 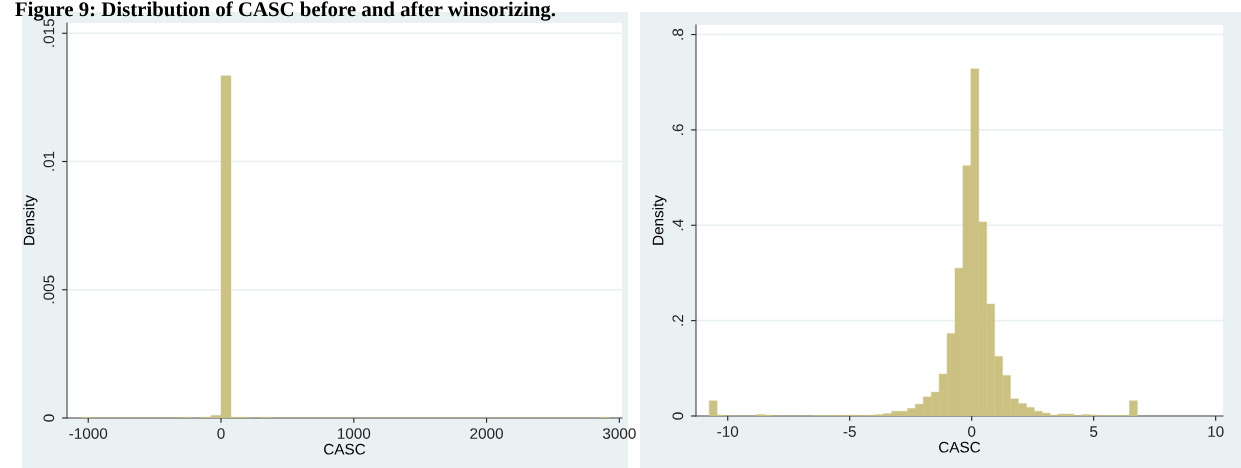 I want to click on chart-title: Figure 9: Distribution of CASC before and after winsorizing., so click(x=285, y=11).